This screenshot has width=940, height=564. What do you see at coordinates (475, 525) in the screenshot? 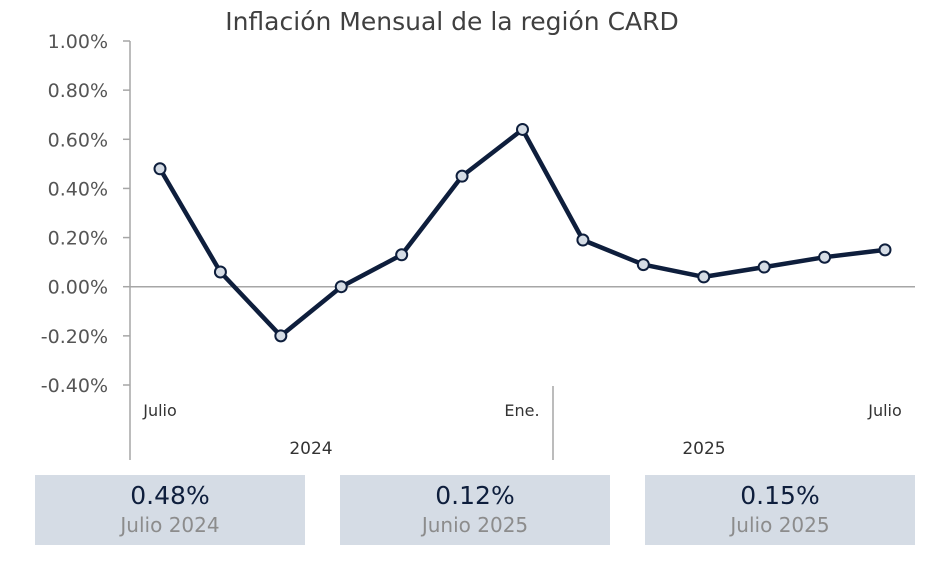
I see `summary-card-label: Junio 2025` at bounding box center [475, 525].